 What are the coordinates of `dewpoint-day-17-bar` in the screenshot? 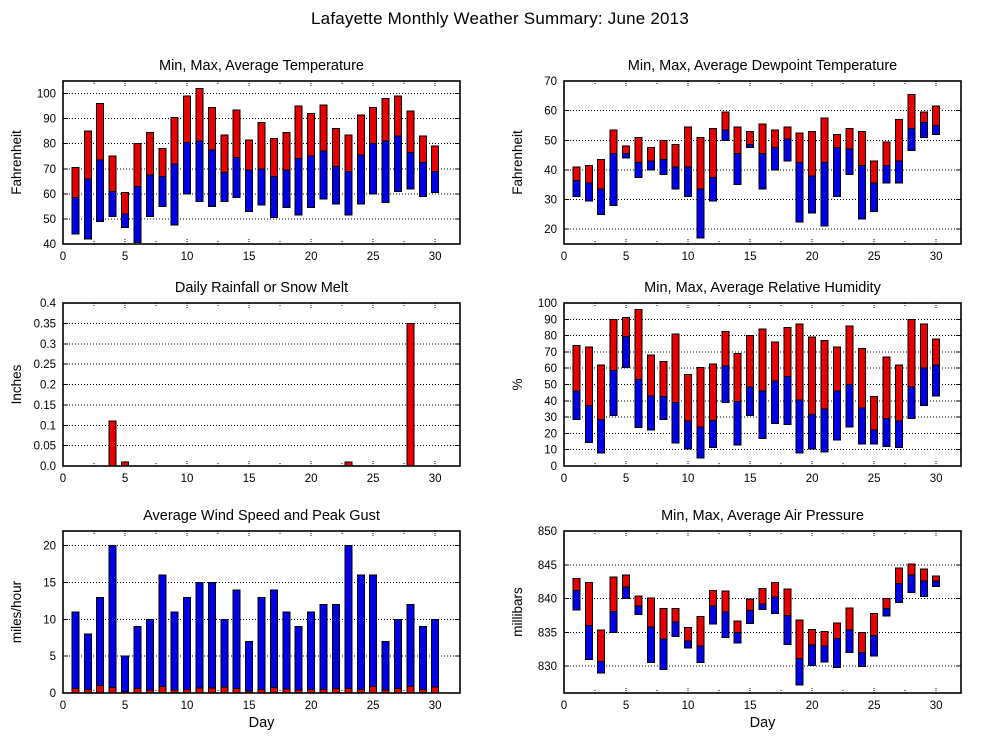 It's located at (774, 150).